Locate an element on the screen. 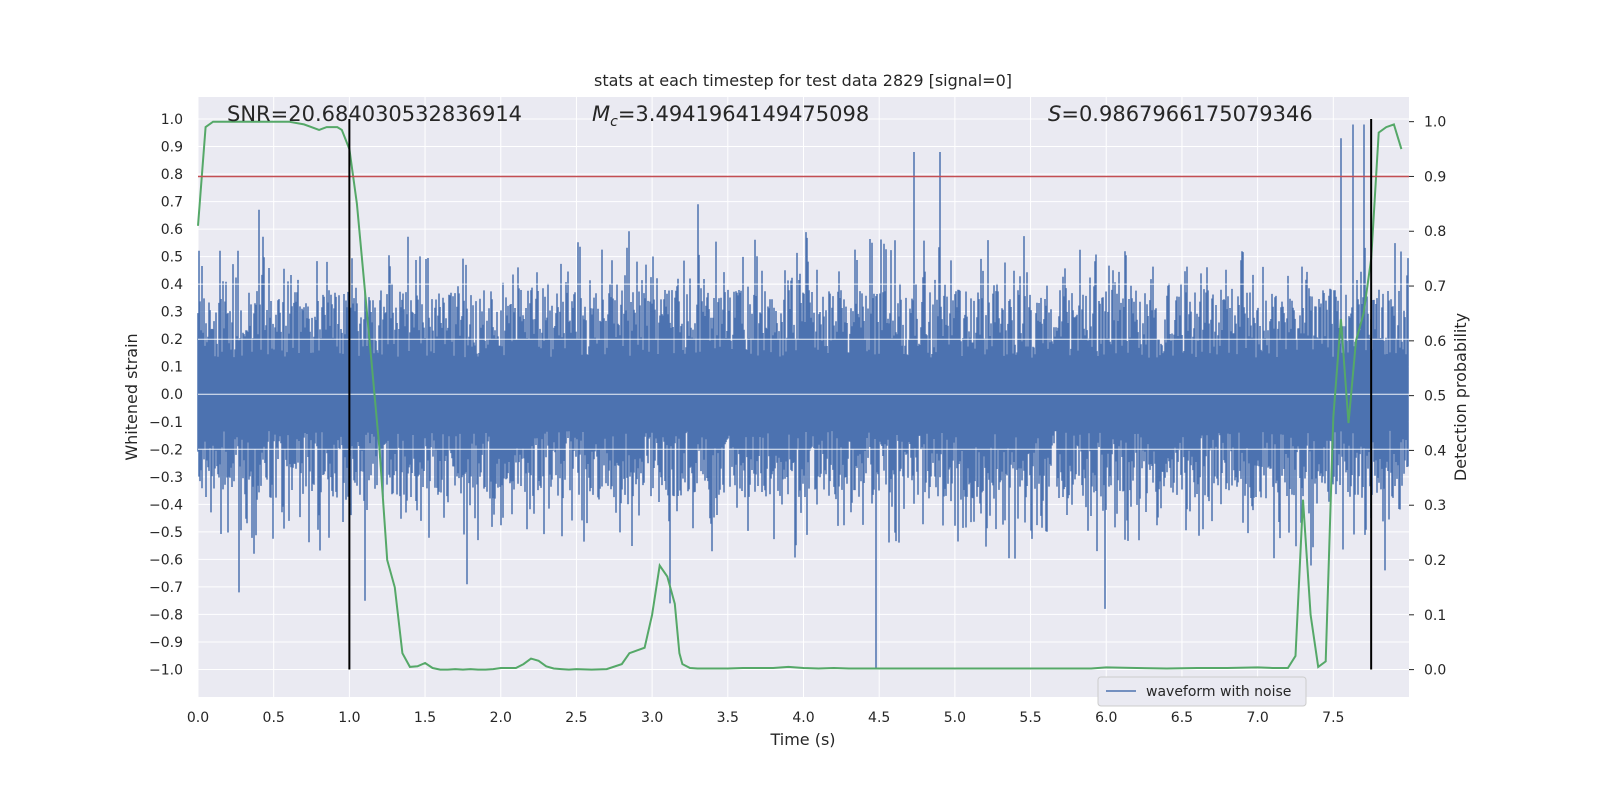  y-left-tick-label: −0.6 is located at coordinates (166, 560).